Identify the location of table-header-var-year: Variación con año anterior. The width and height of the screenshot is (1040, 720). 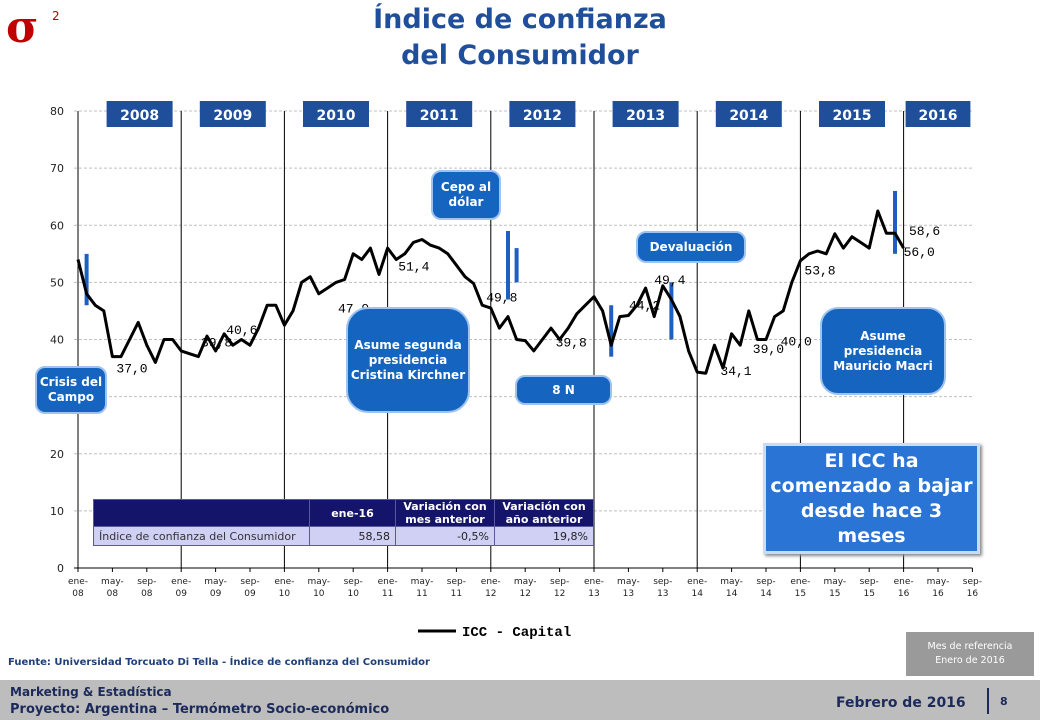
(544, 513).